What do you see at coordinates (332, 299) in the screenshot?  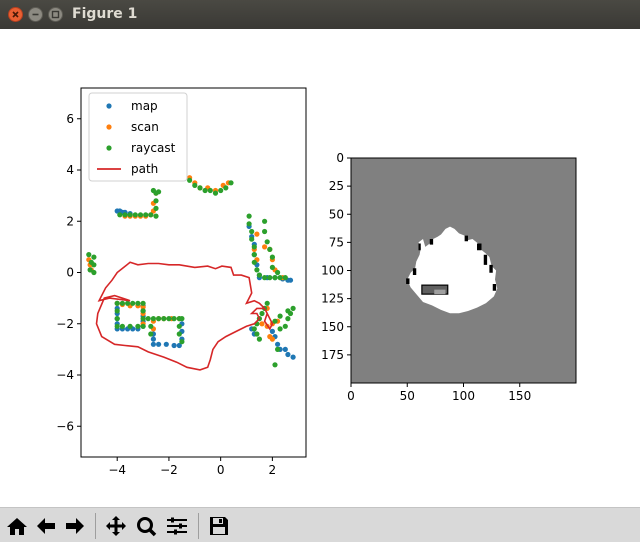 I see `y-tick-label: 125` at bounding box center [332, 299].